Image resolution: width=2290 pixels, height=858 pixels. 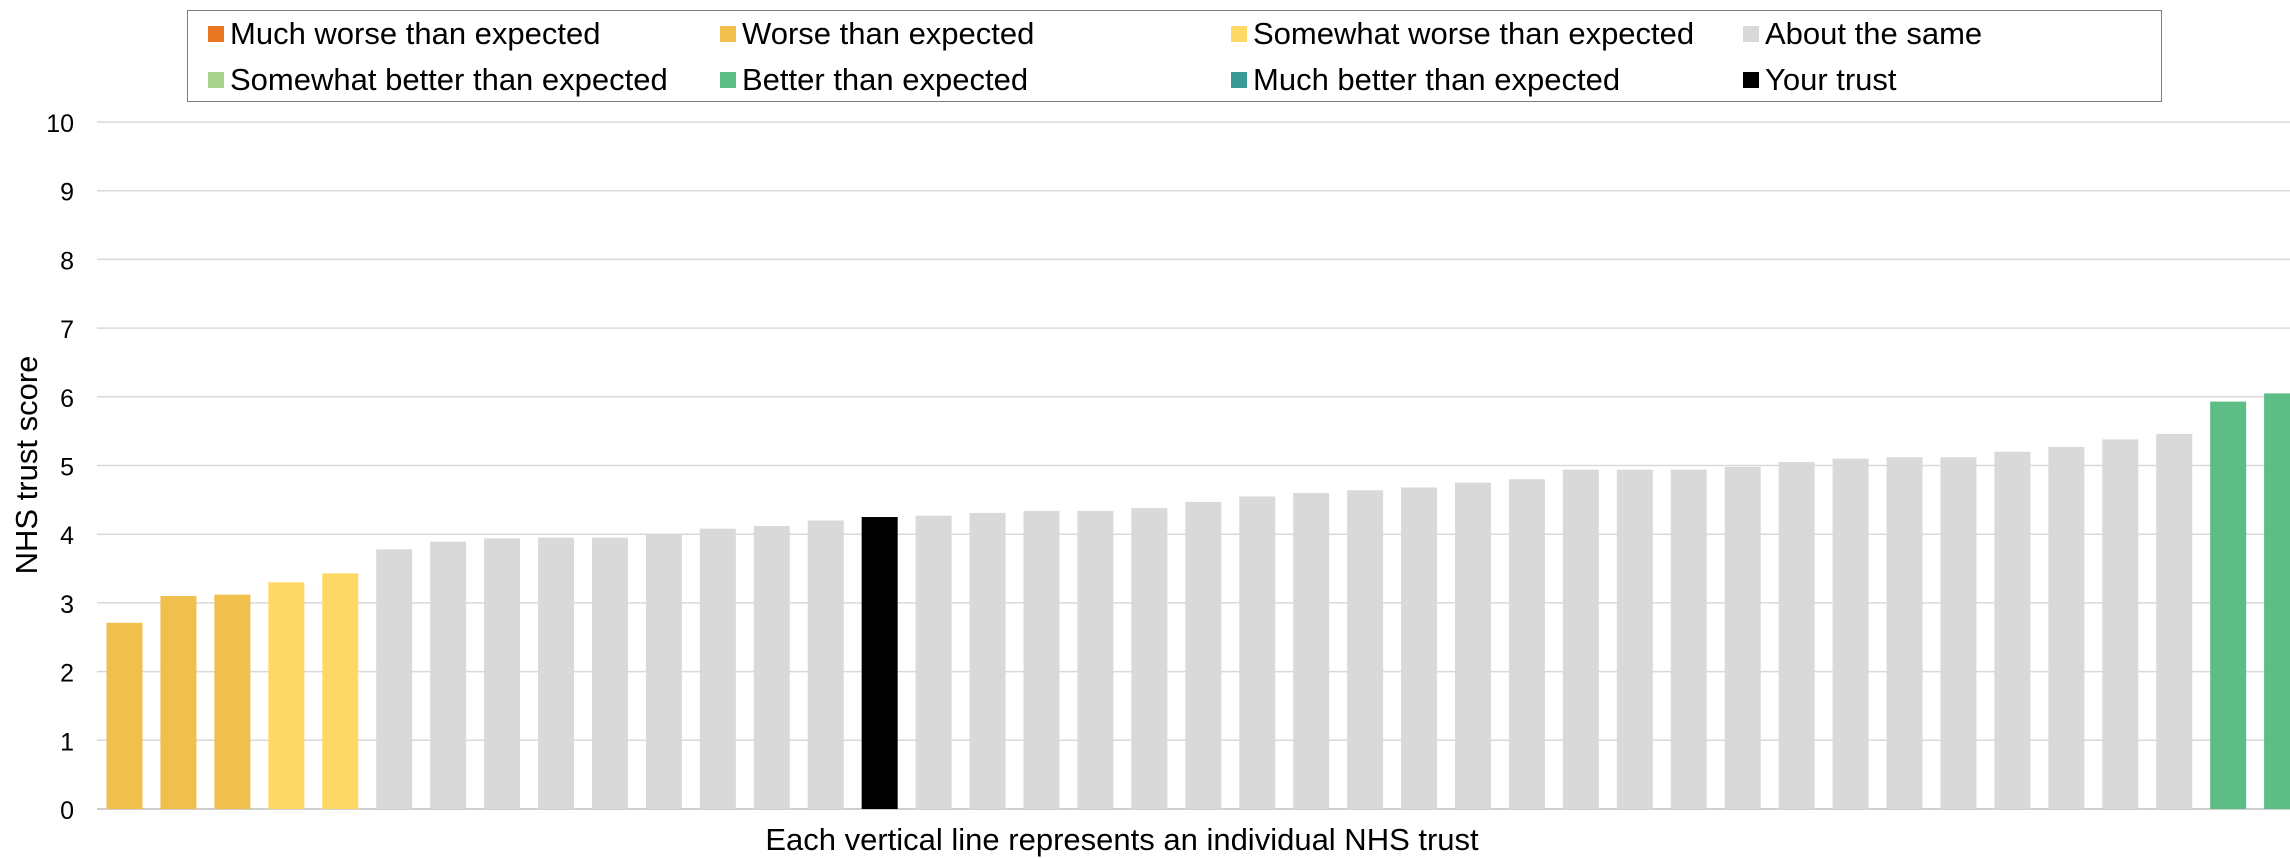 I want to click on legend-swatch-much-better, so click(x=1239, y=80).